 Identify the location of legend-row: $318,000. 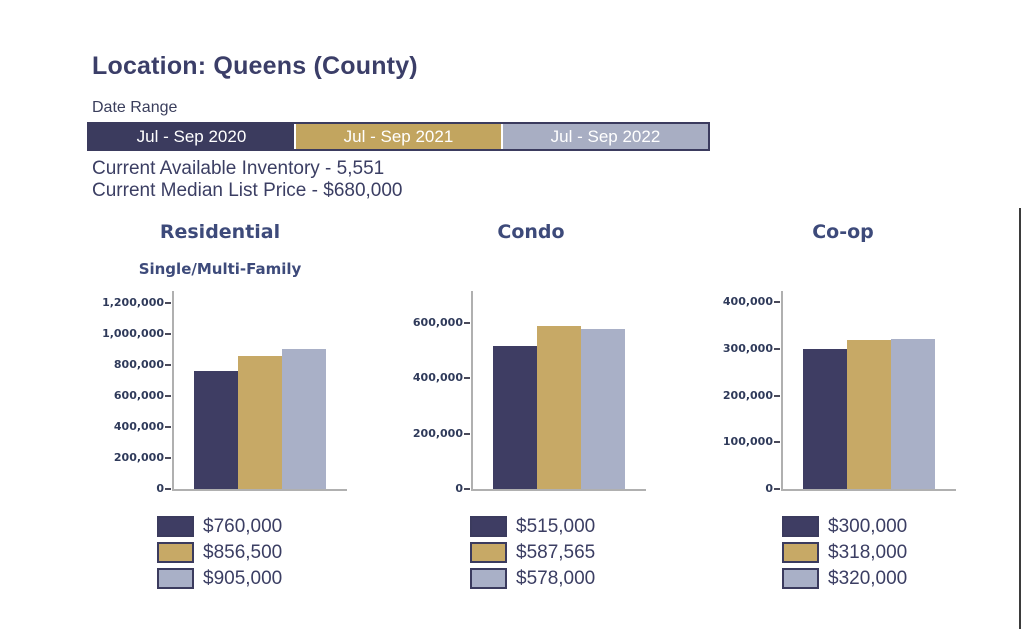
(844, 552).